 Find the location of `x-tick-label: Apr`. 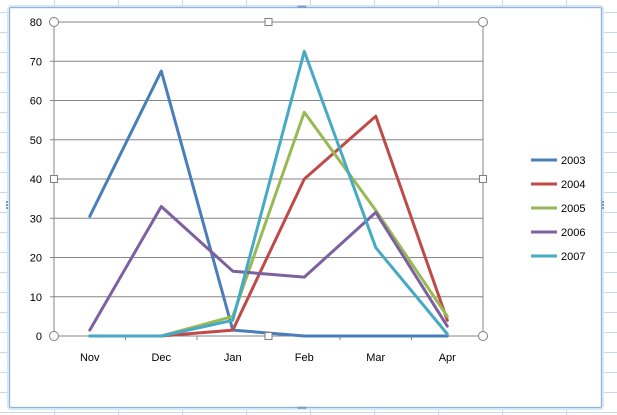

x-tick-label: Apr is located at coordinates (447, 358).